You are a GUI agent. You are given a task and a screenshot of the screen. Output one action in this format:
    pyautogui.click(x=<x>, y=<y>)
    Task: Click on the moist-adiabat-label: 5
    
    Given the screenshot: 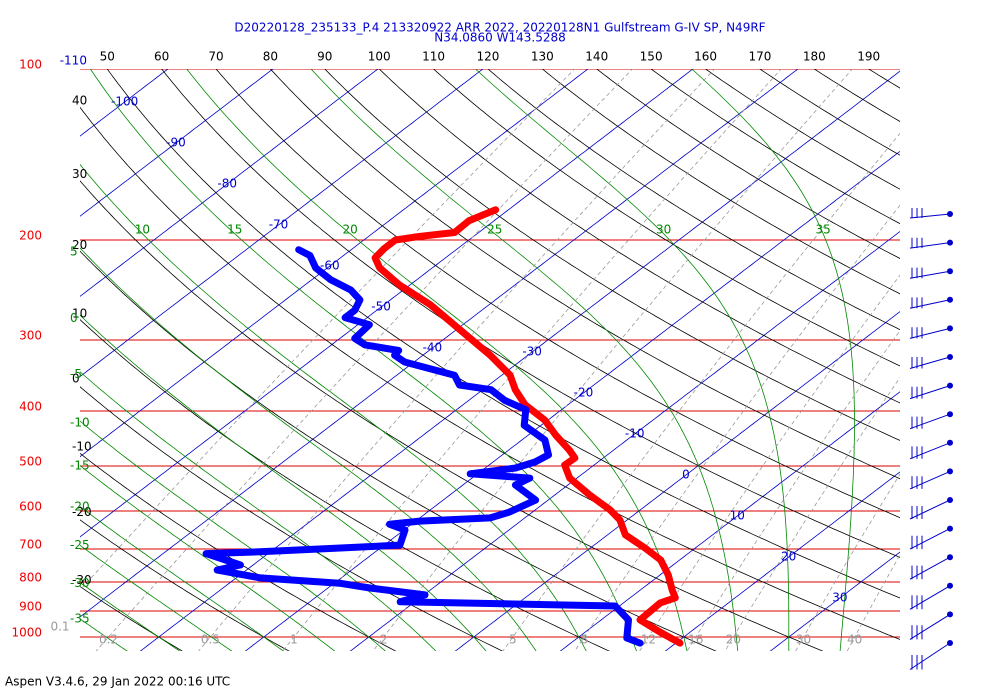 What is the action you would take?
    pyautogui.click(x=74, y=252)
    